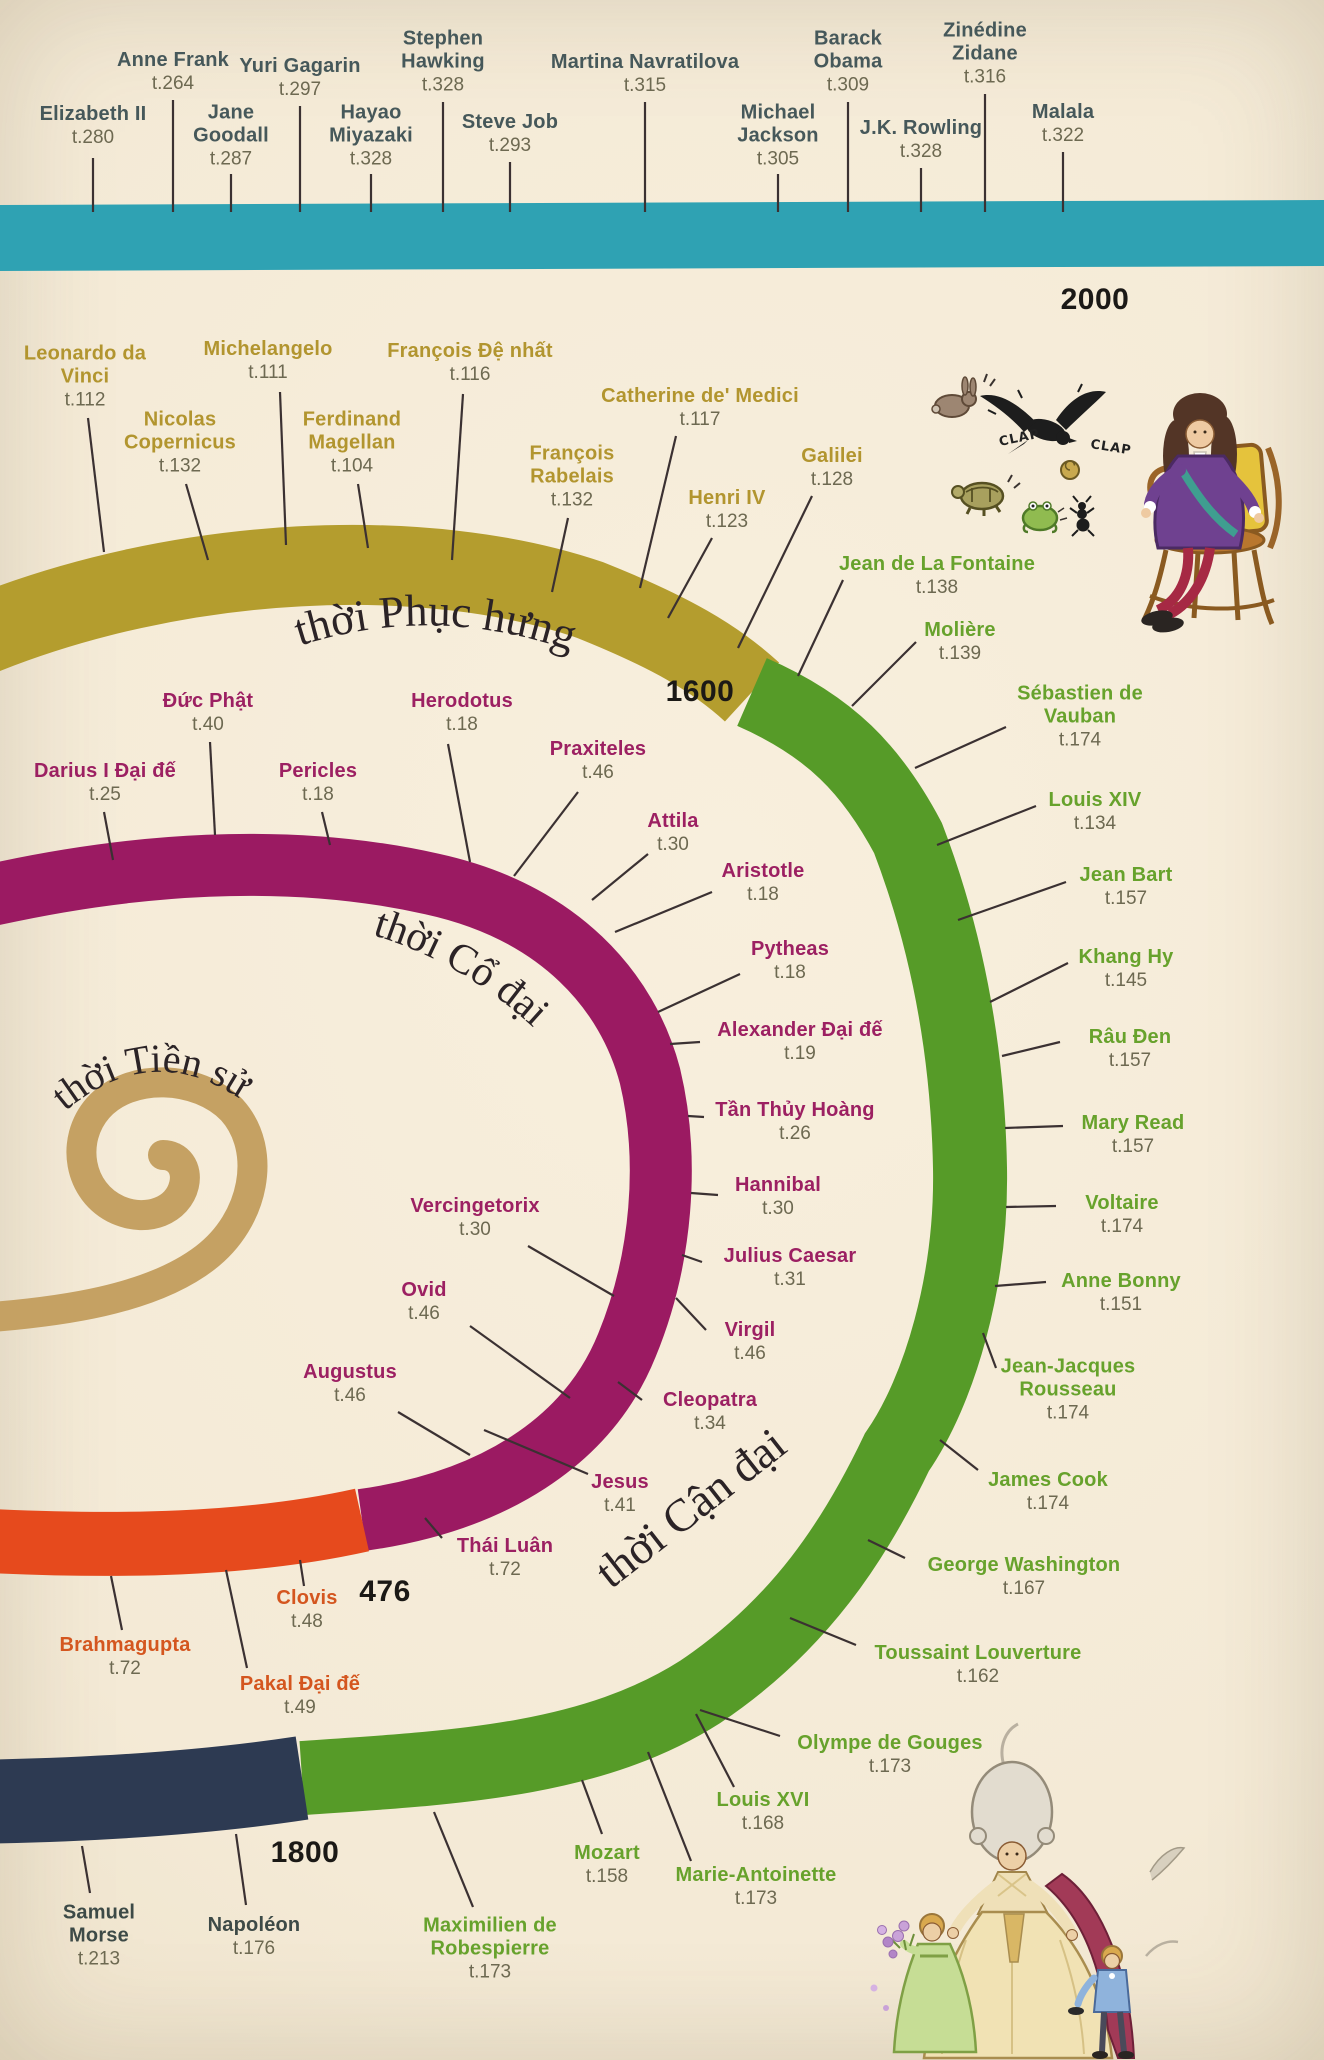 This screenshot has height=2060, width=1324. What do you see at coordinates (1063, 124) in the screenshot?
I see `person-label: Malala t.322` at bounding box center [1063, 124].